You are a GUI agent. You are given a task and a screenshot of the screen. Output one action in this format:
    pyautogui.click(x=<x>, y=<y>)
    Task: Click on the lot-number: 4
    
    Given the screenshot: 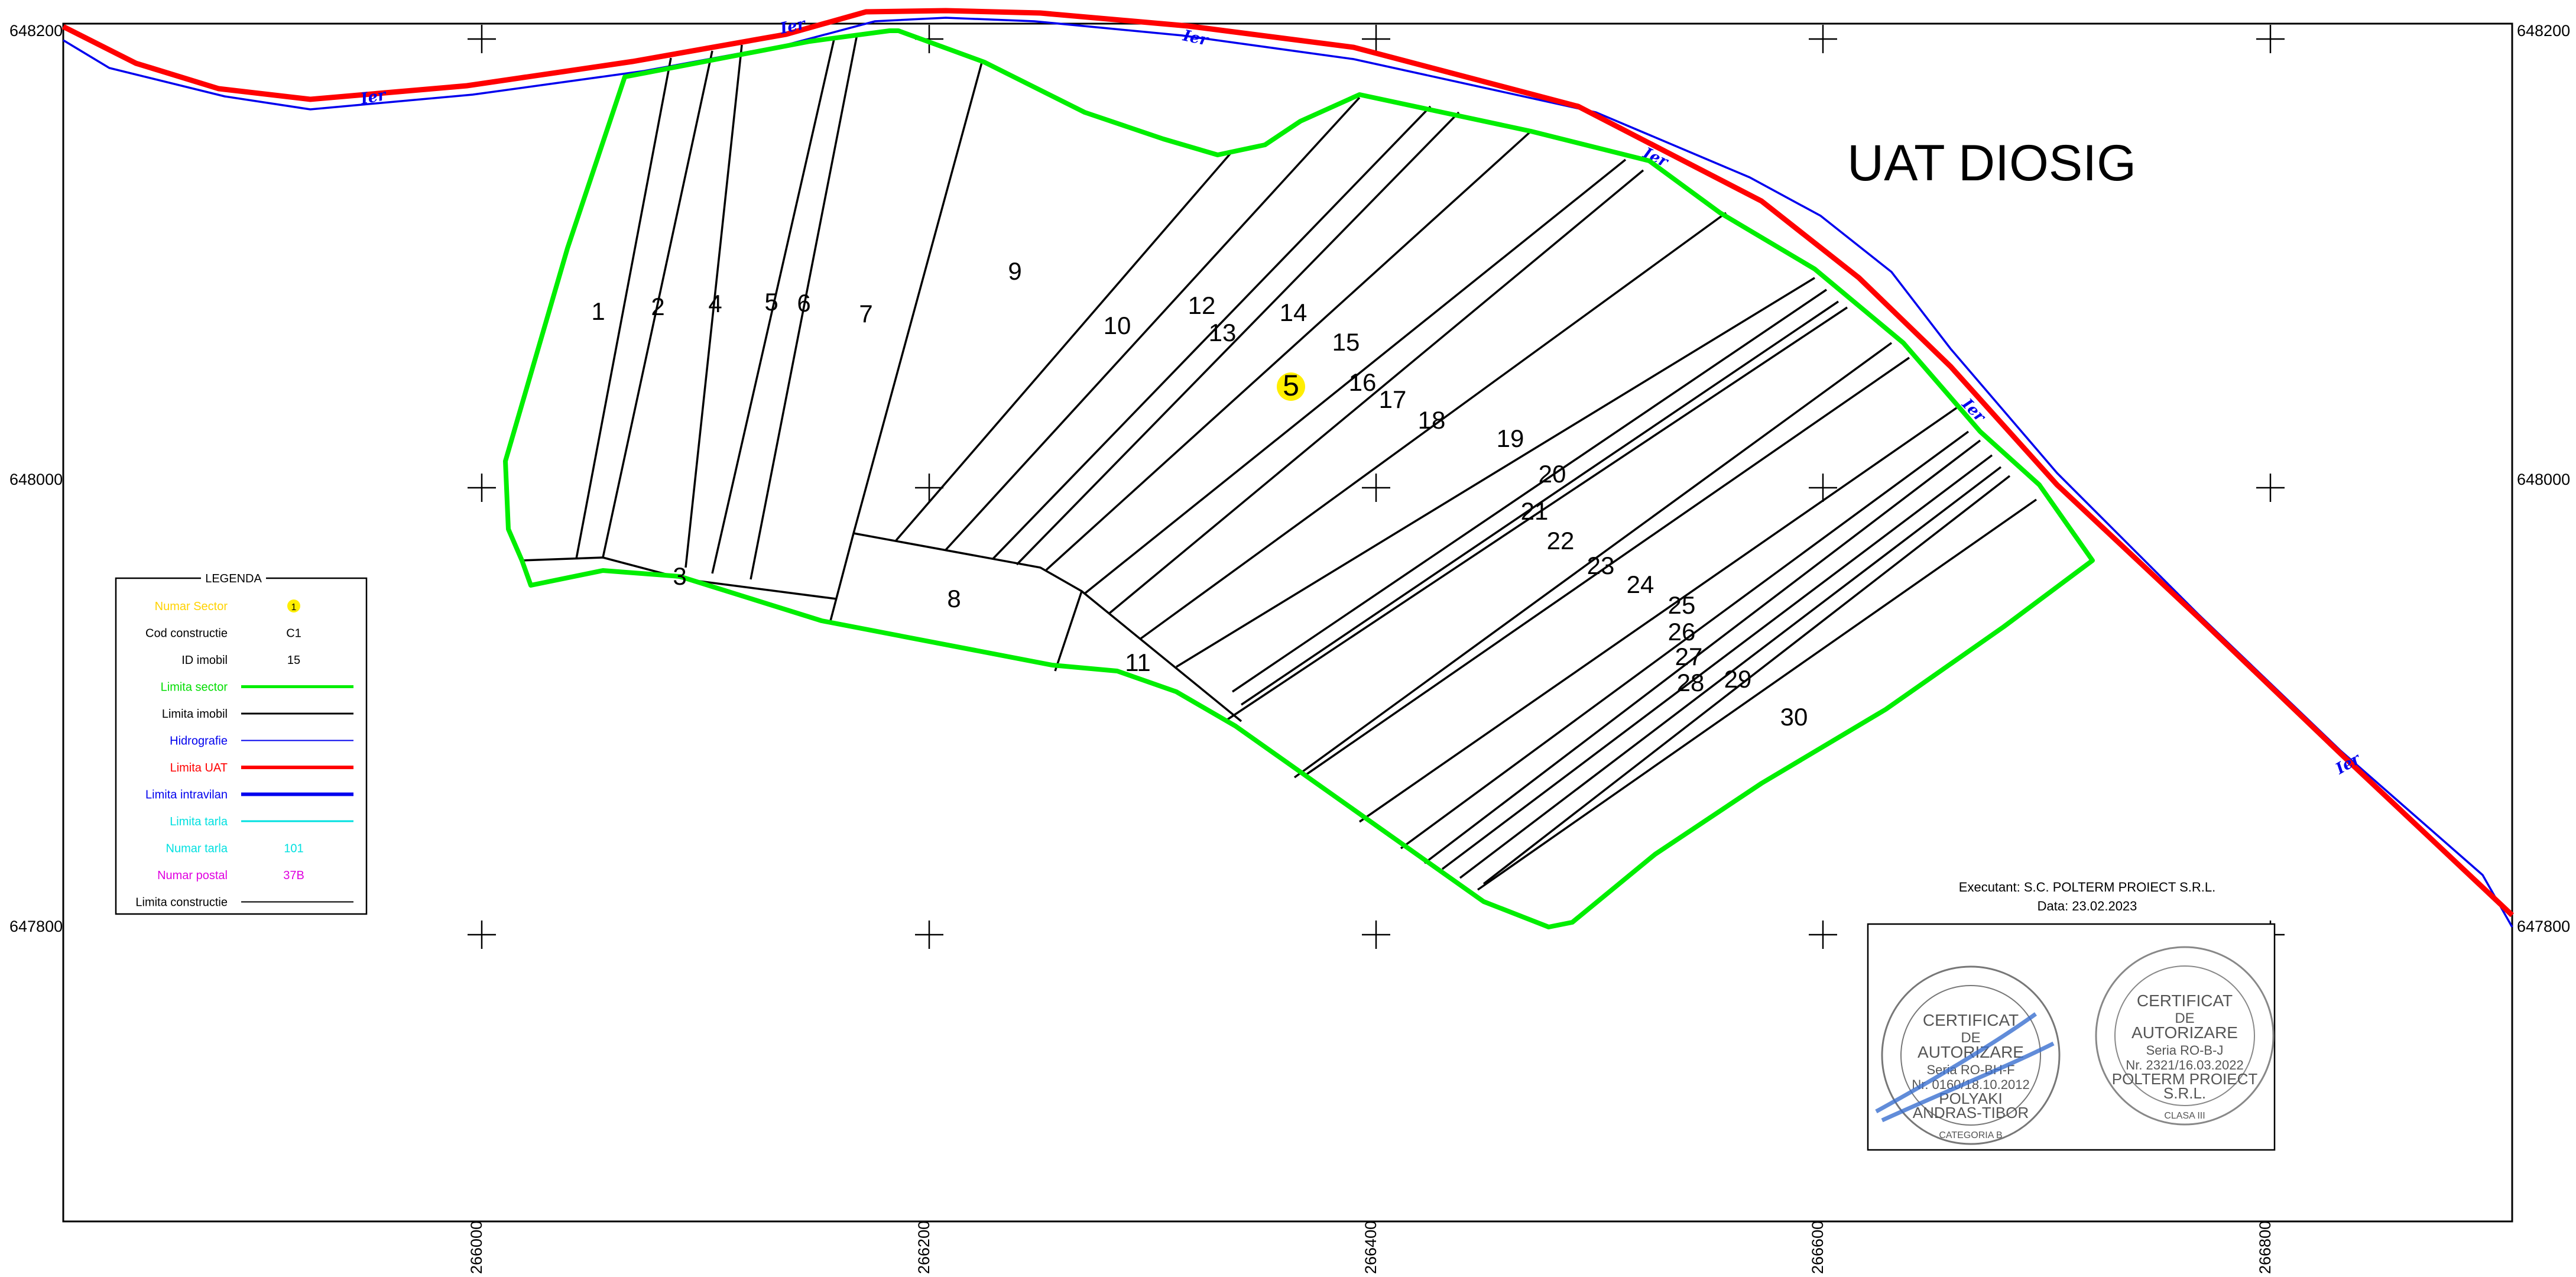 What is the action you would take?
    pyautogui.click(x=715, y=303)
    